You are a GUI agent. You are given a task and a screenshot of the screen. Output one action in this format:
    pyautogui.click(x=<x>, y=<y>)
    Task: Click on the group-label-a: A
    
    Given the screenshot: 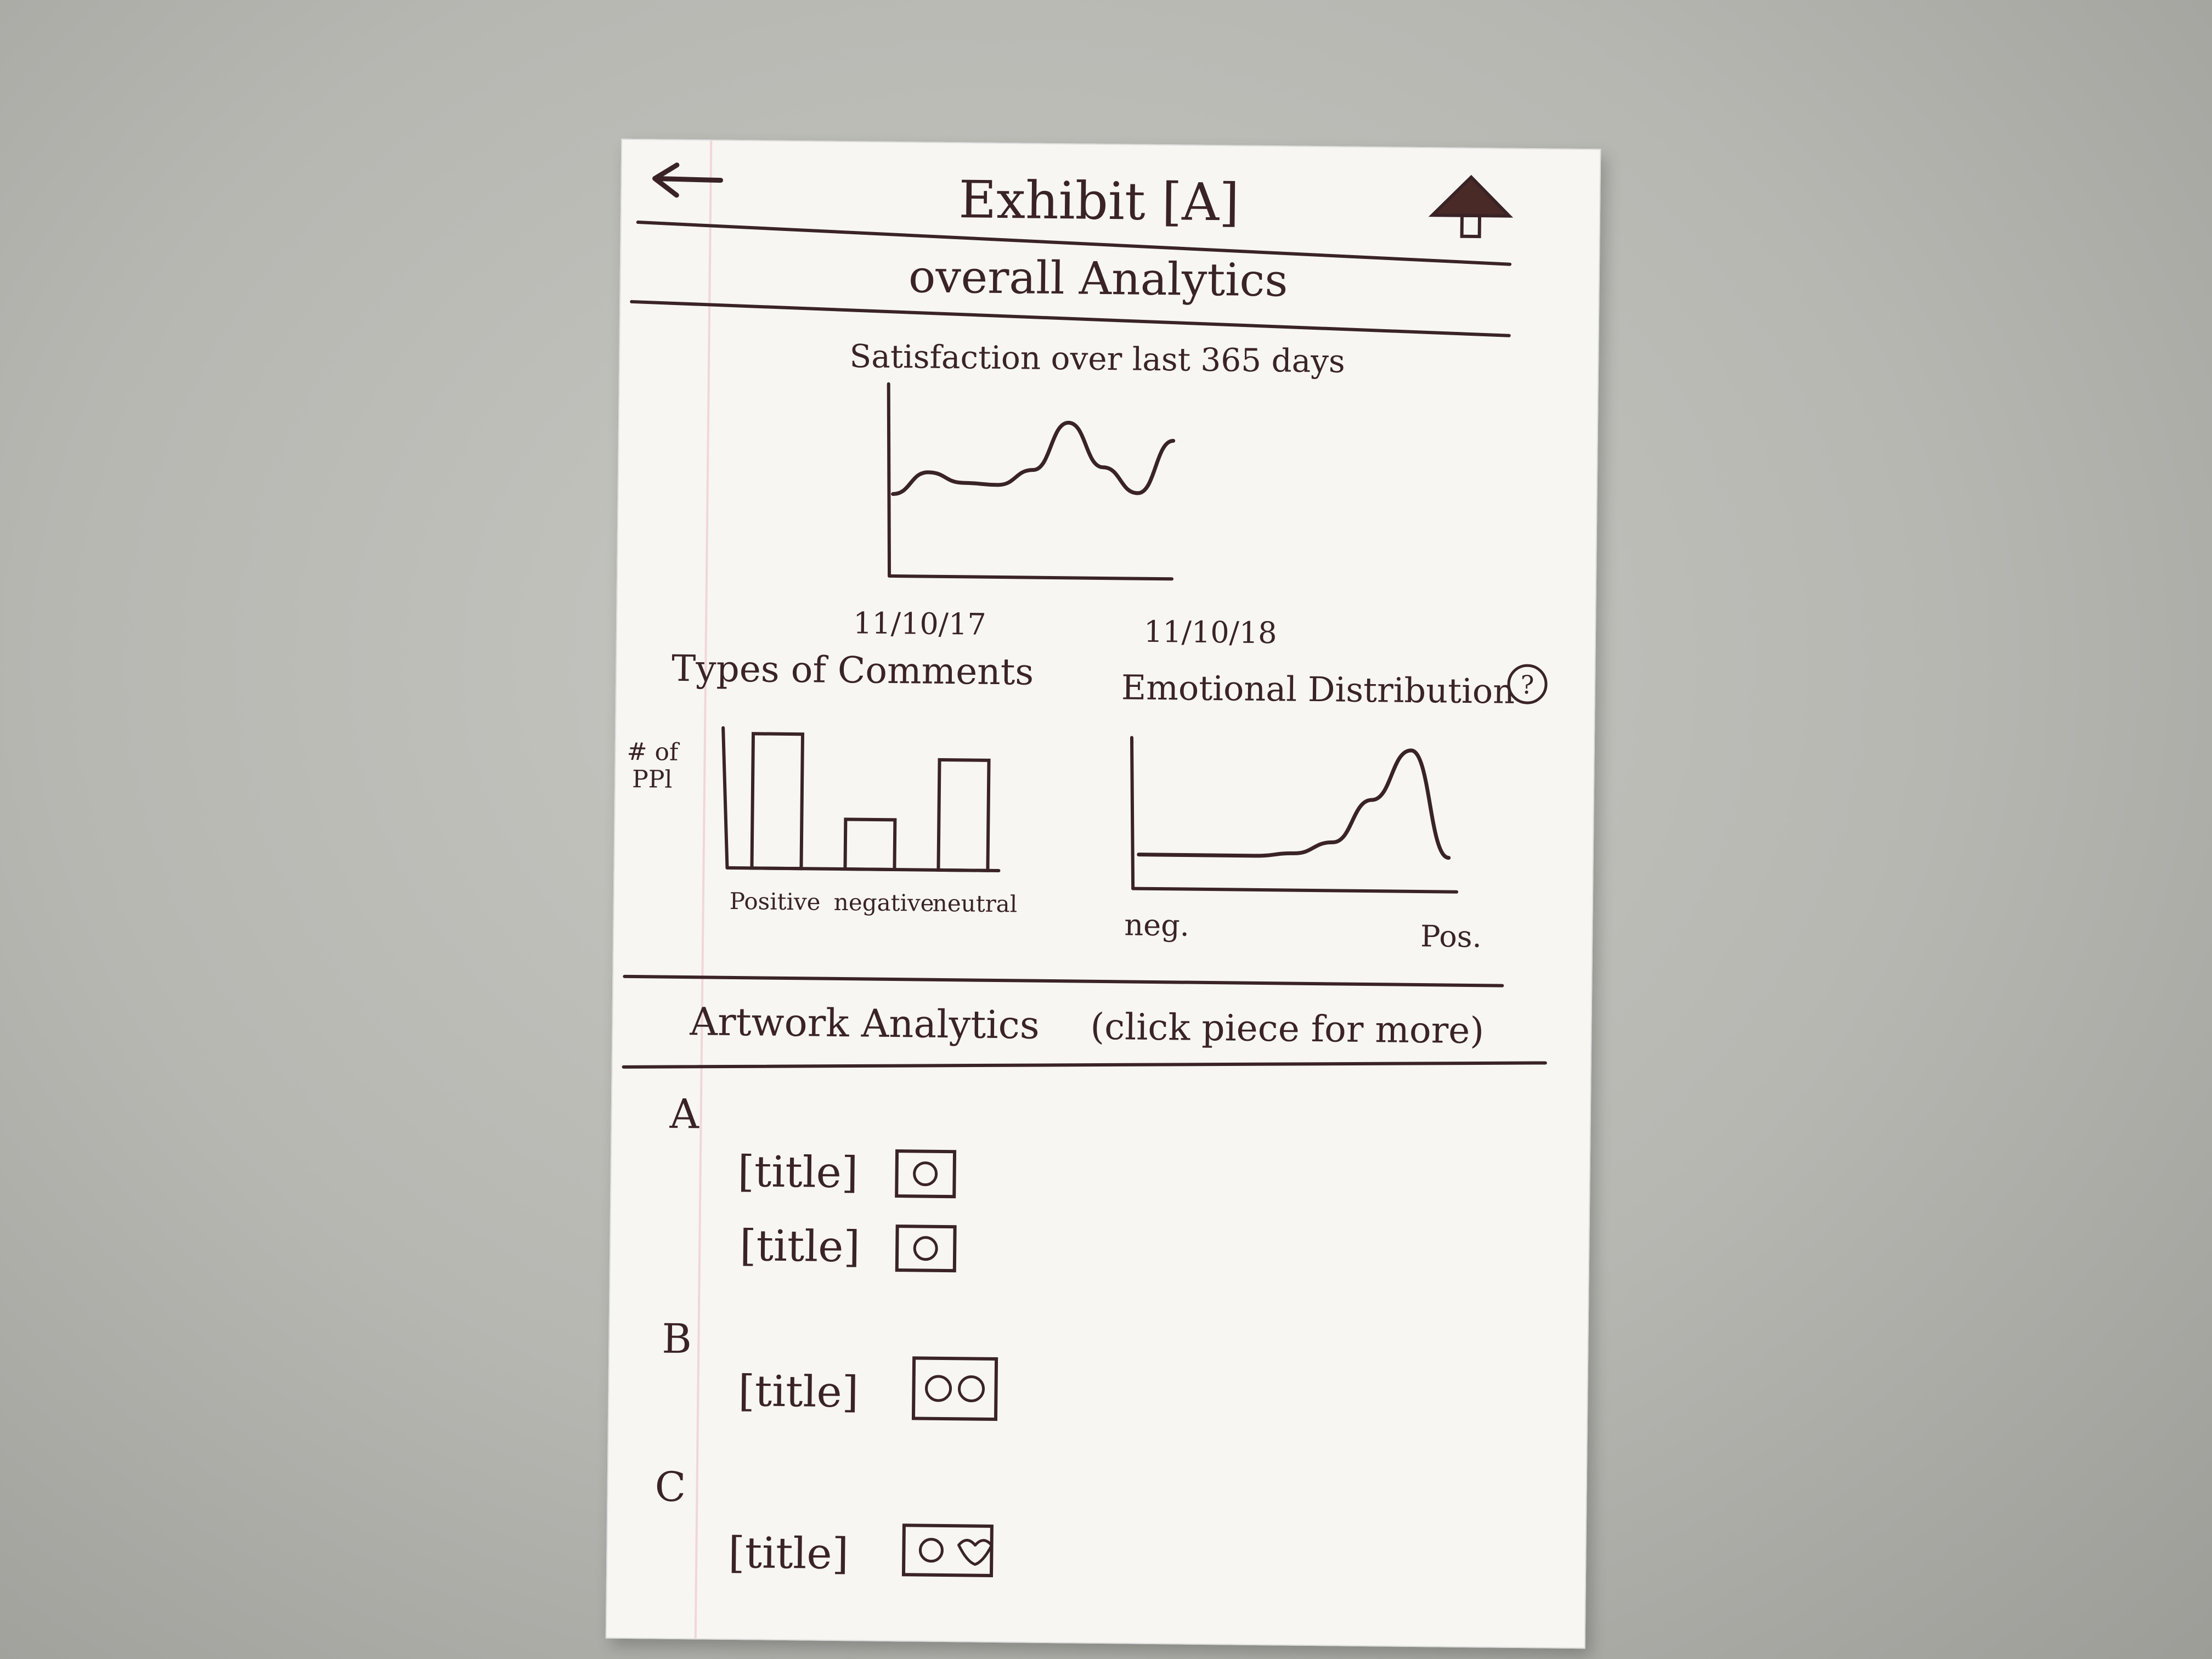 What is the action you would take?
    pyautogui.click(x=684, y=1114)
    